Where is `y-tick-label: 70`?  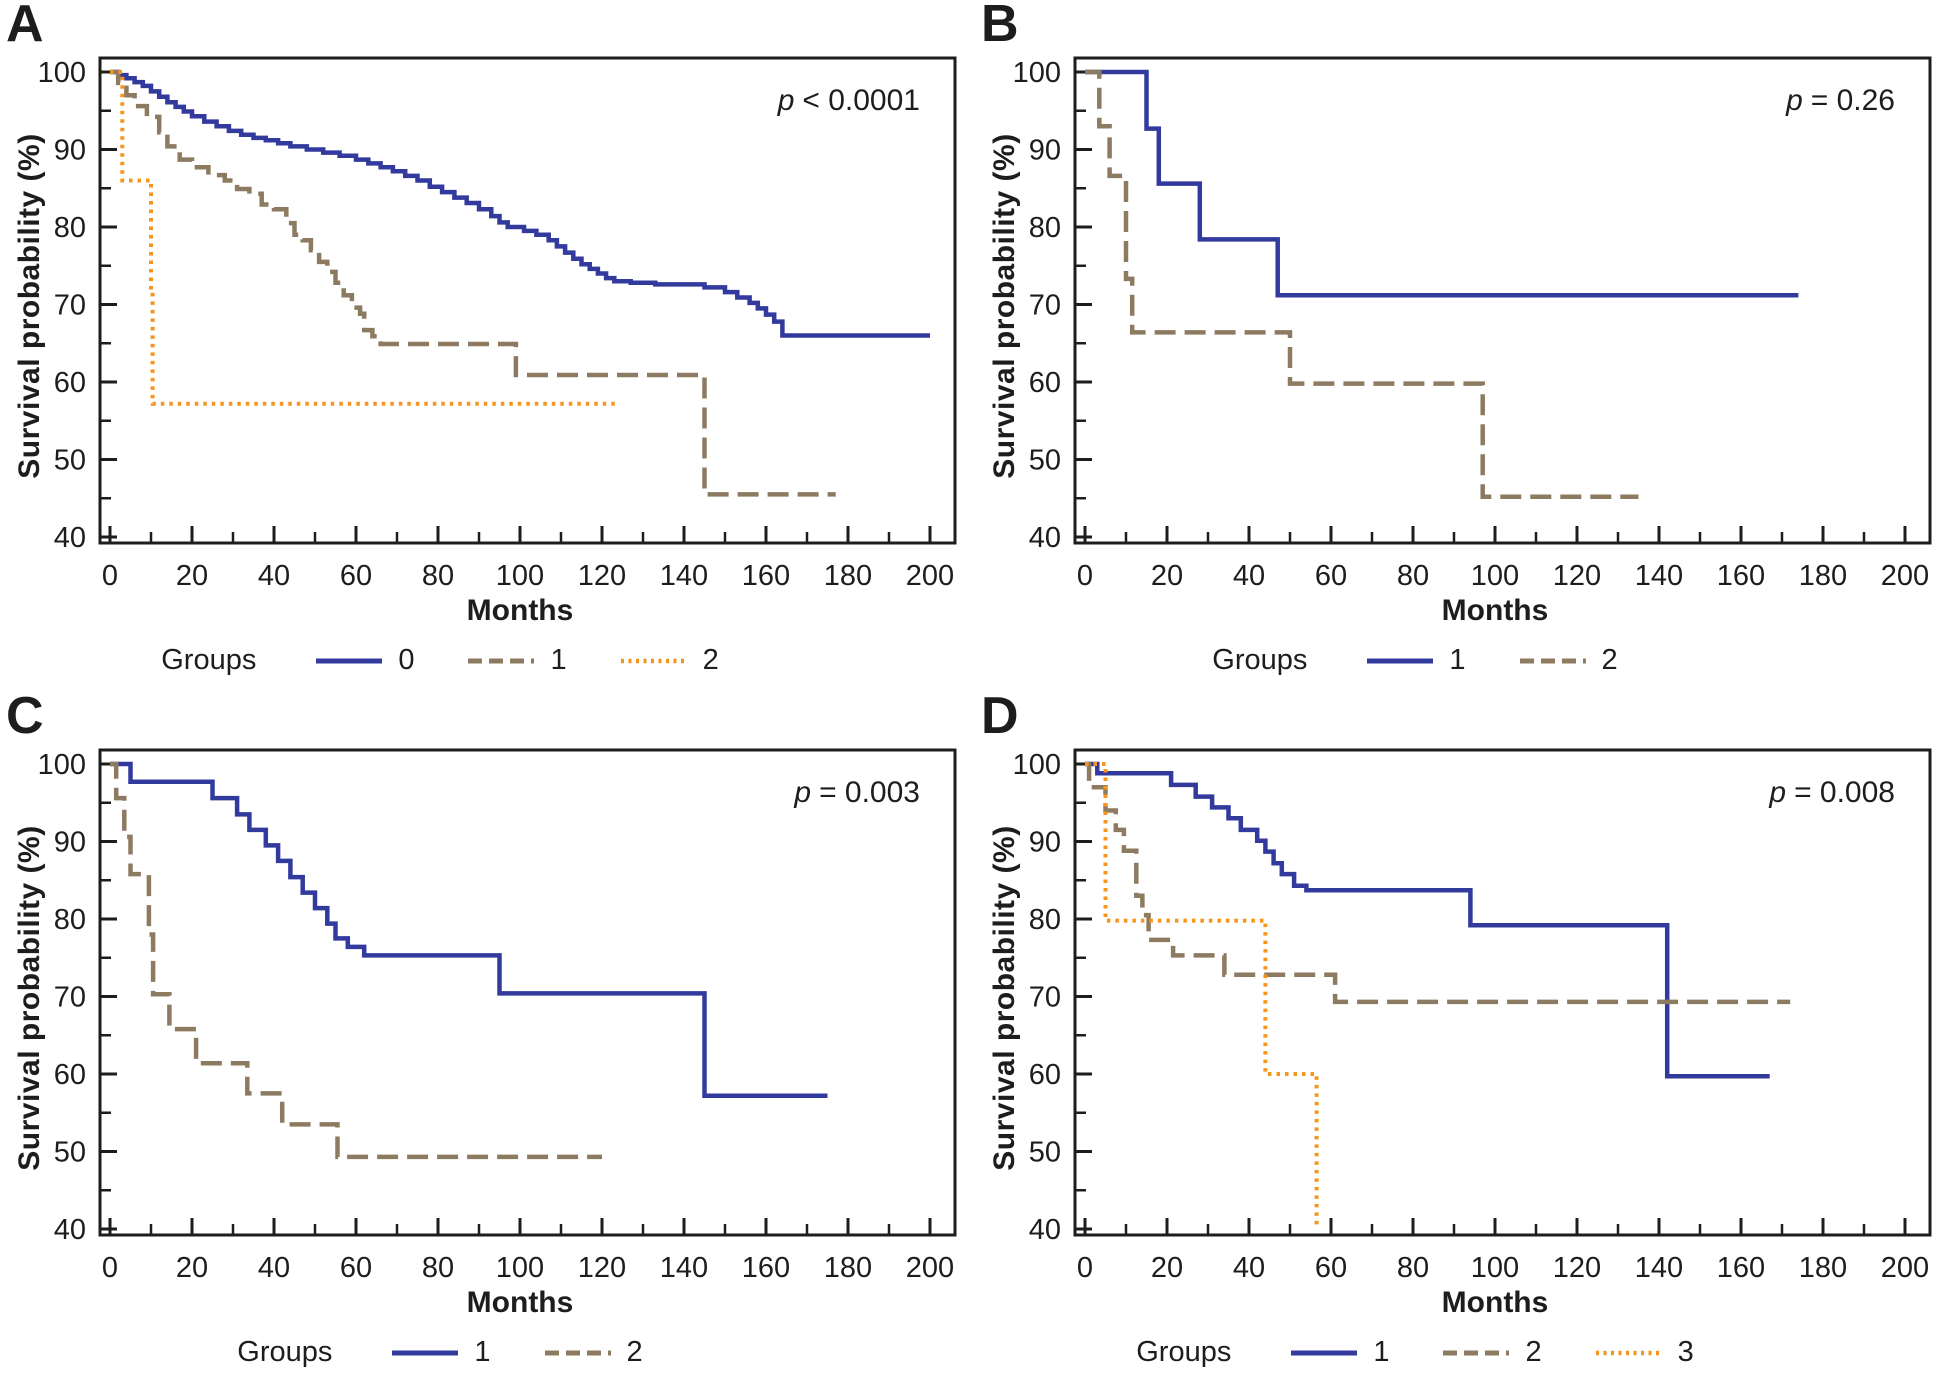
y-tick-label: 70 is located at coordinates (1045, 998).